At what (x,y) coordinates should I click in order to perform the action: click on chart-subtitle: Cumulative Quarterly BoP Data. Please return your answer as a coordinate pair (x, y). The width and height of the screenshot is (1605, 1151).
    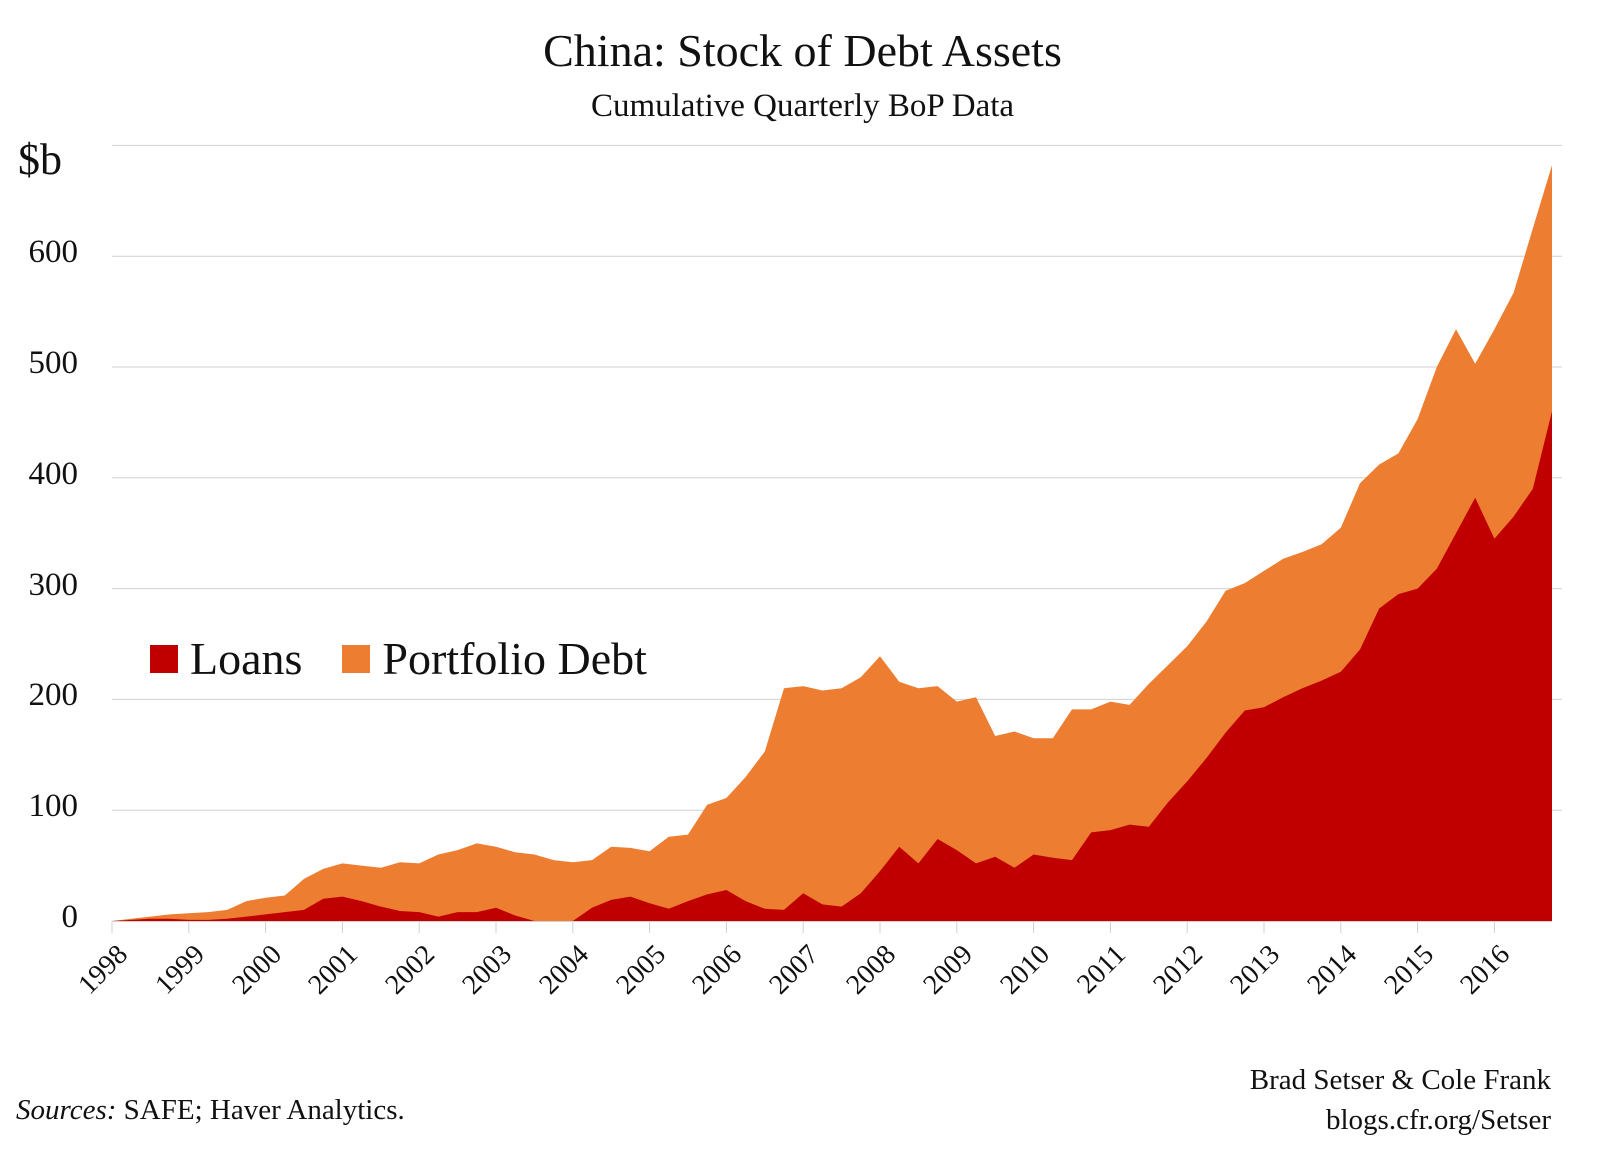
    Looking at the image, I should click on (802, 106).